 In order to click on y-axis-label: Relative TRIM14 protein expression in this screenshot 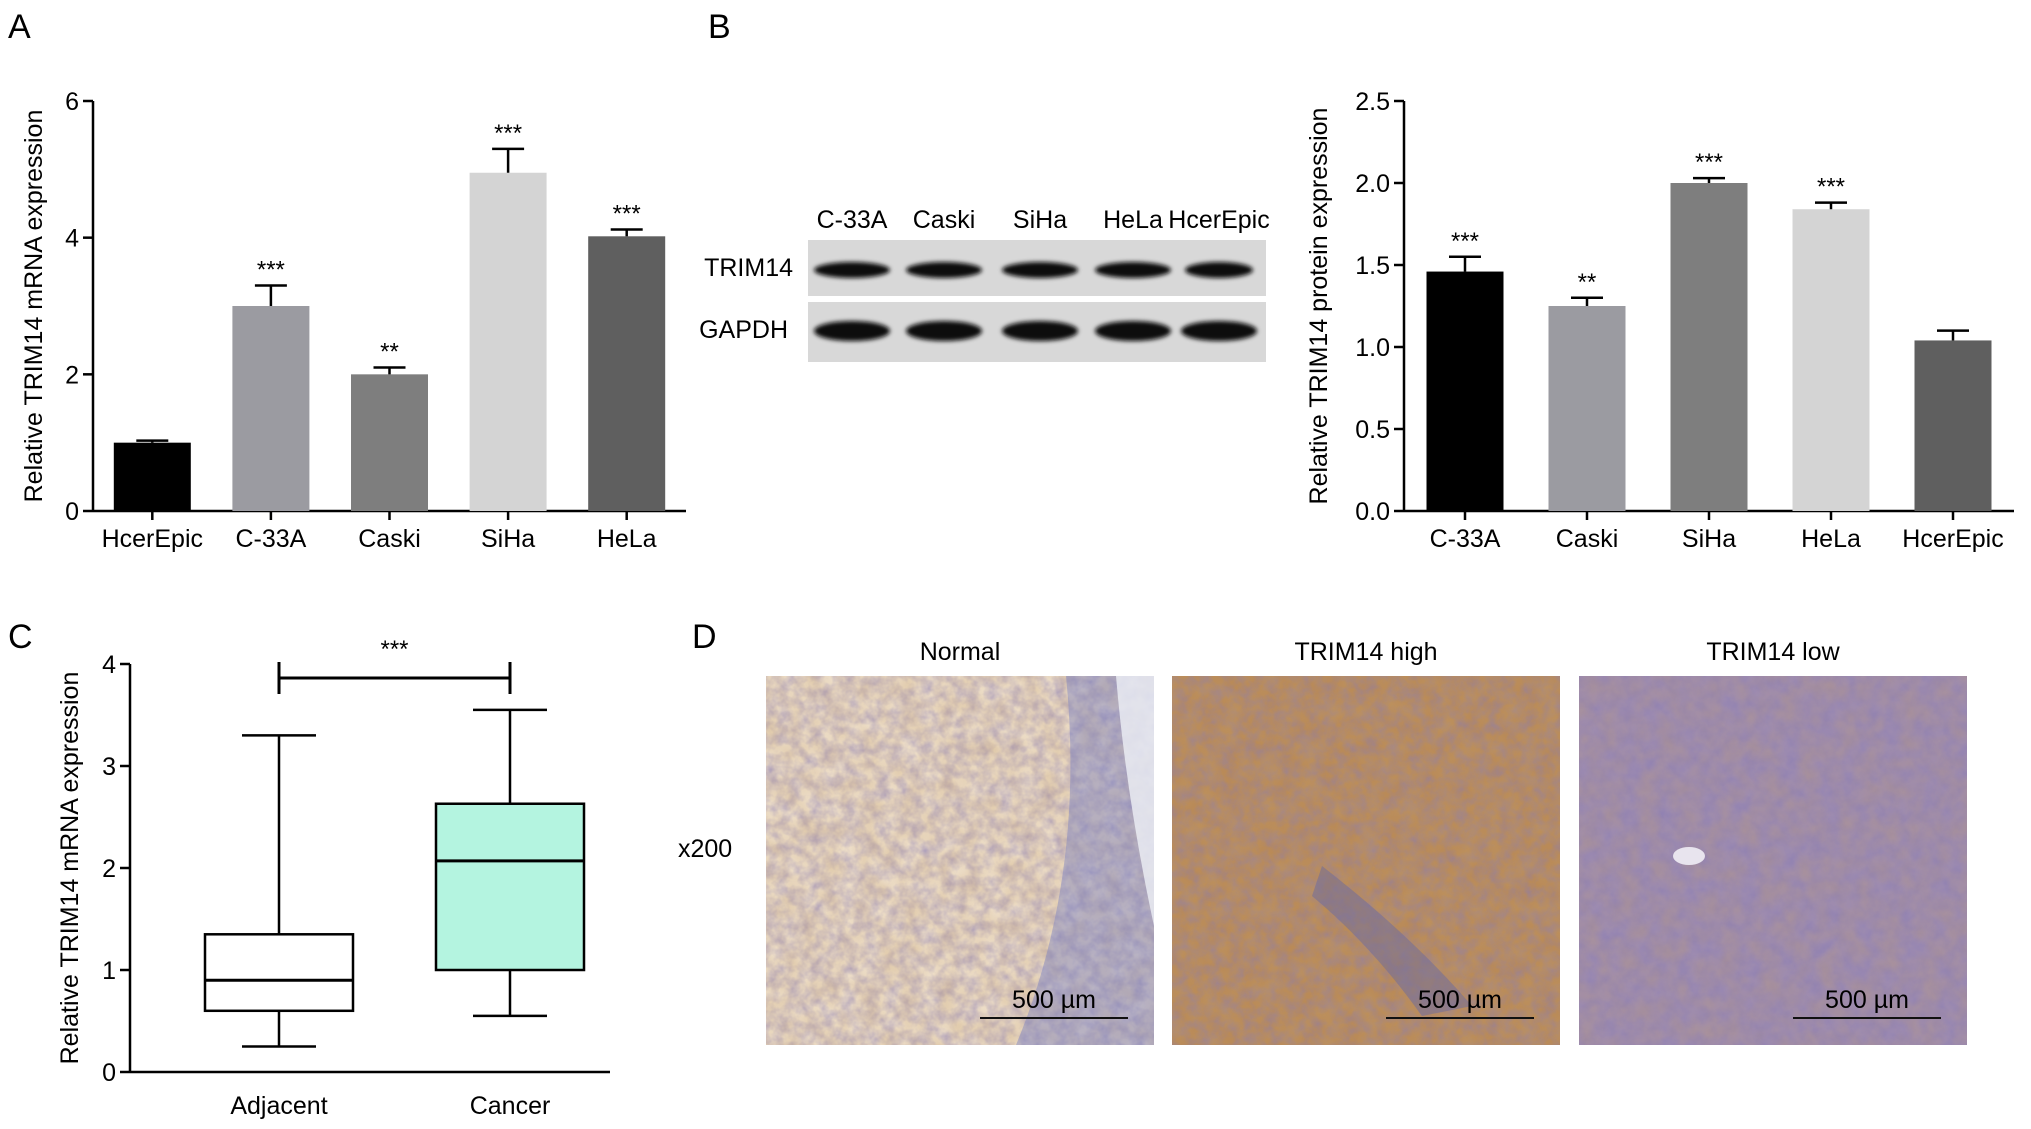, I will do `click(1319, 306)`.